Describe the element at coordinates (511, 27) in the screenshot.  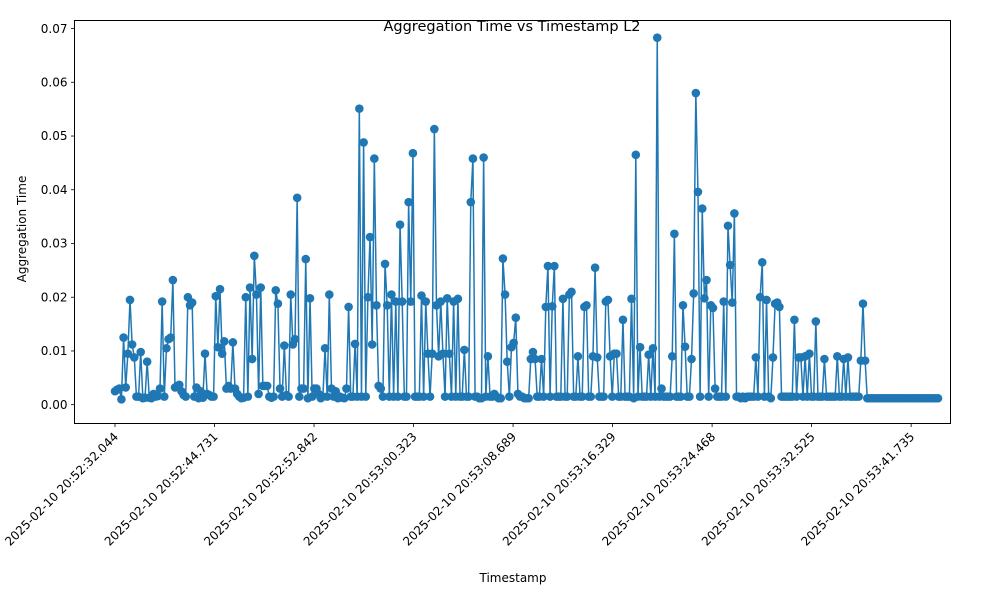
I see `chart-title: Aggregation Time vs Timestamp L2` at that location.